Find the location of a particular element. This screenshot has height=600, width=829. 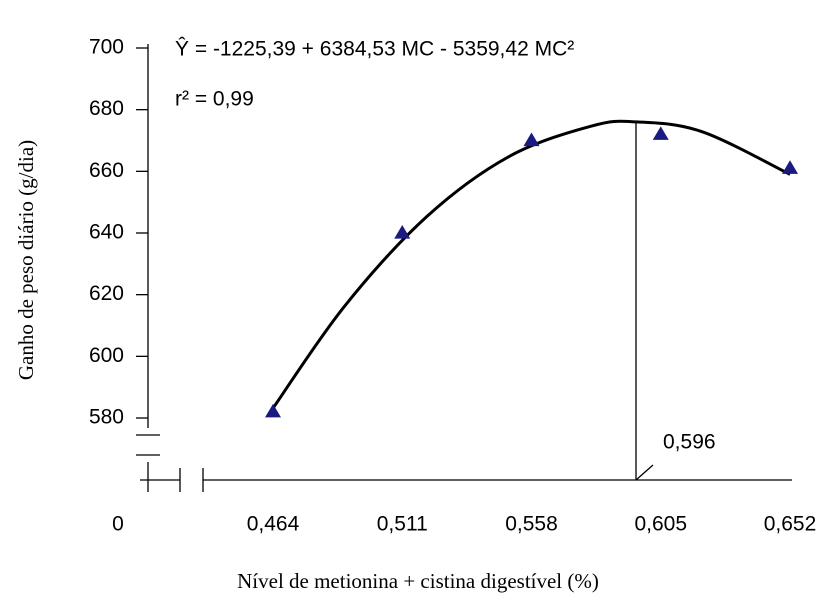

y-tick-label: 660 is located at coordinates (106, 170).